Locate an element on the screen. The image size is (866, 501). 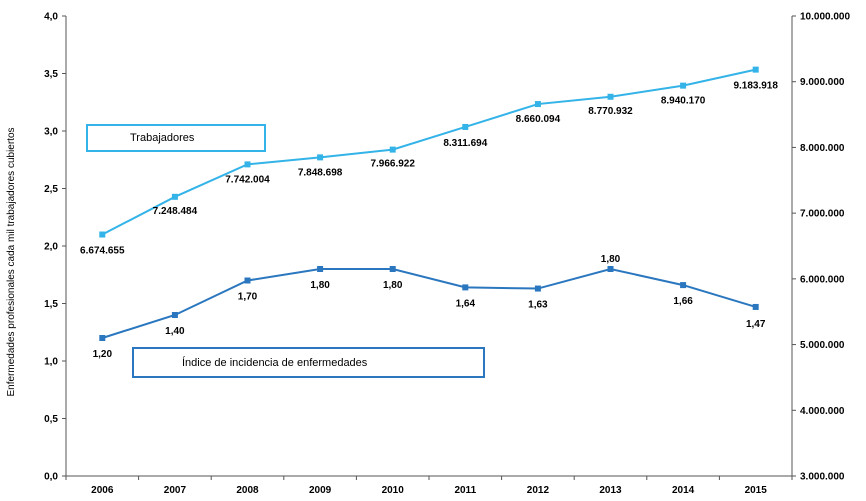
data-label: 1,47 is located at coordinates (756, 324).